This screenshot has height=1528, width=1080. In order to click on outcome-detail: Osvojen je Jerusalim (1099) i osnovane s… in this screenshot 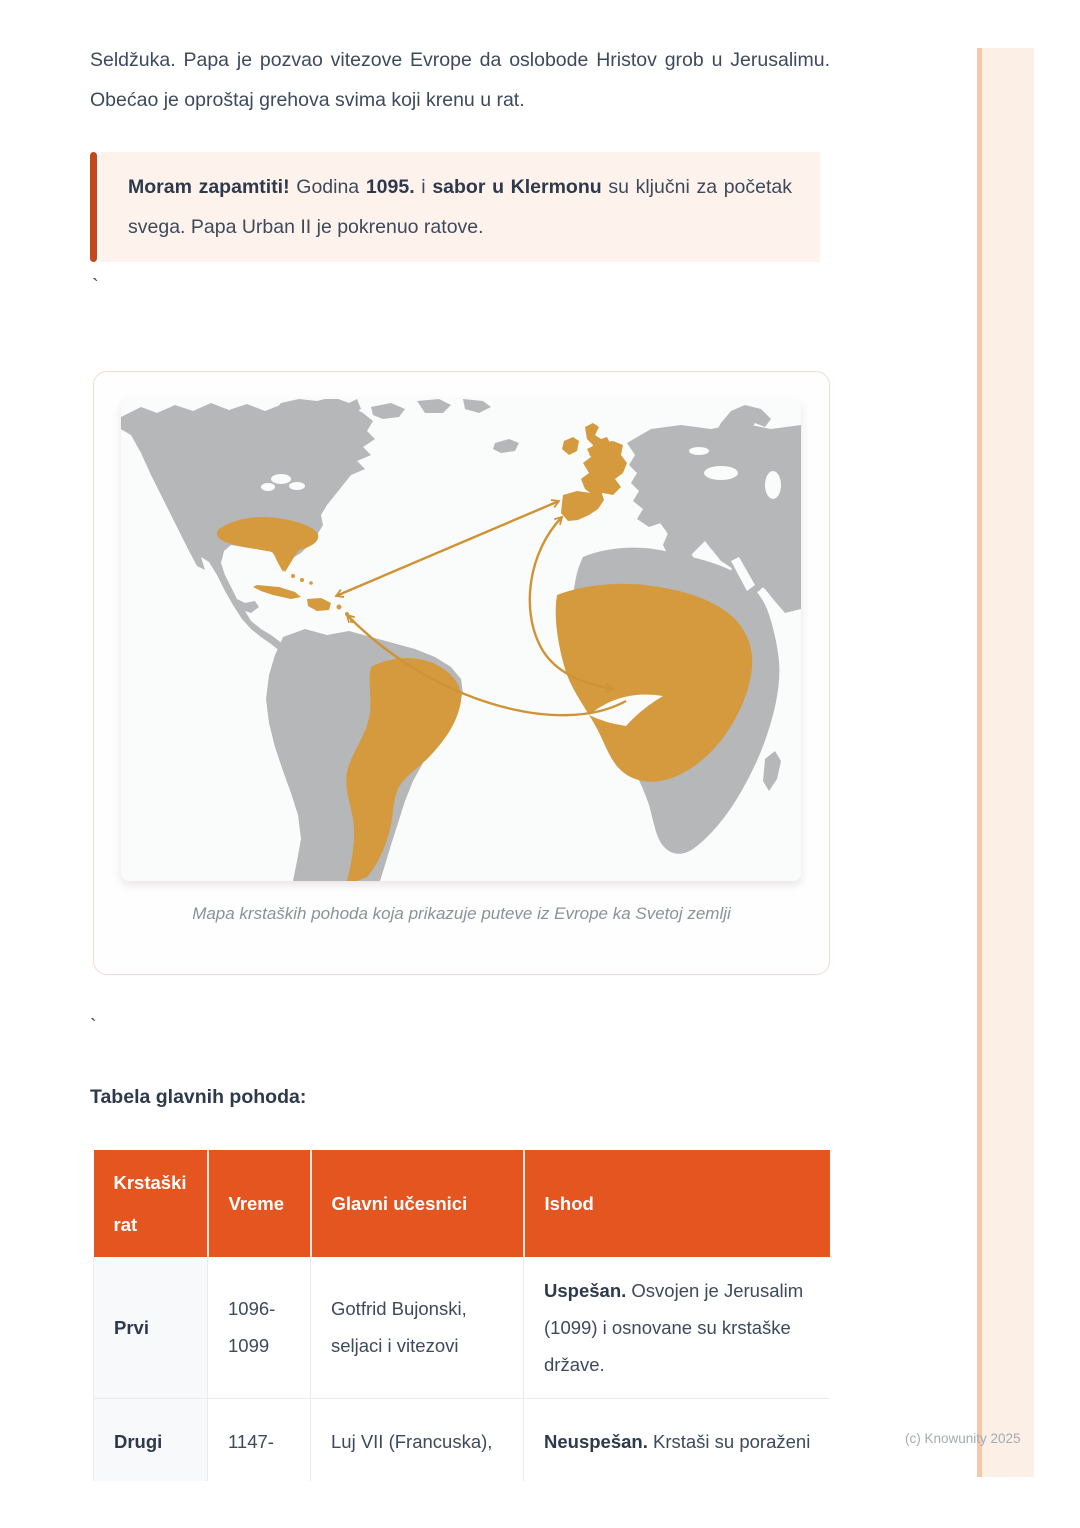, I will do `click(674, 1327)`.